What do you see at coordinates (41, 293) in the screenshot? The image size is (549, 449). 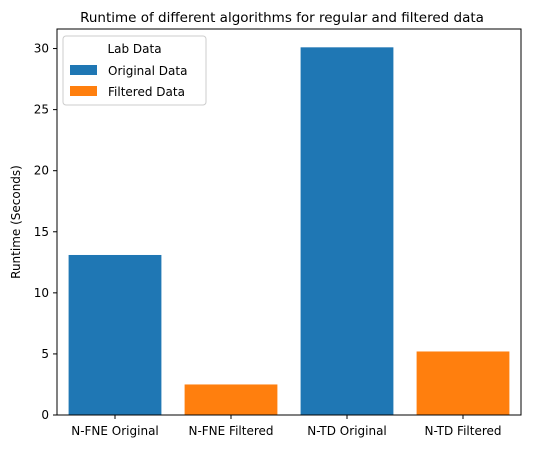 I see `y-tick-label: 10` at bounding box center [41, 293].